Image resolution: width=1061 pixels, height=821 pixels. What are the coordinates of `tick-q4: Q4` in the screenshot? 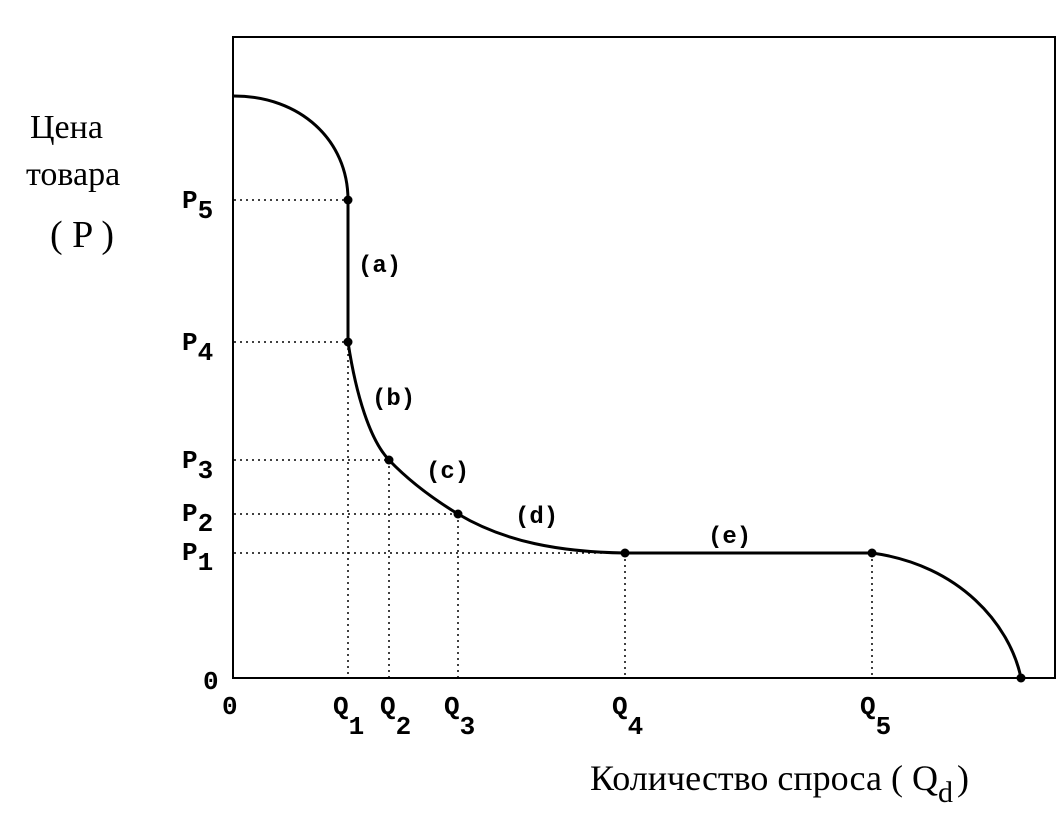 It's located at (627, 717).